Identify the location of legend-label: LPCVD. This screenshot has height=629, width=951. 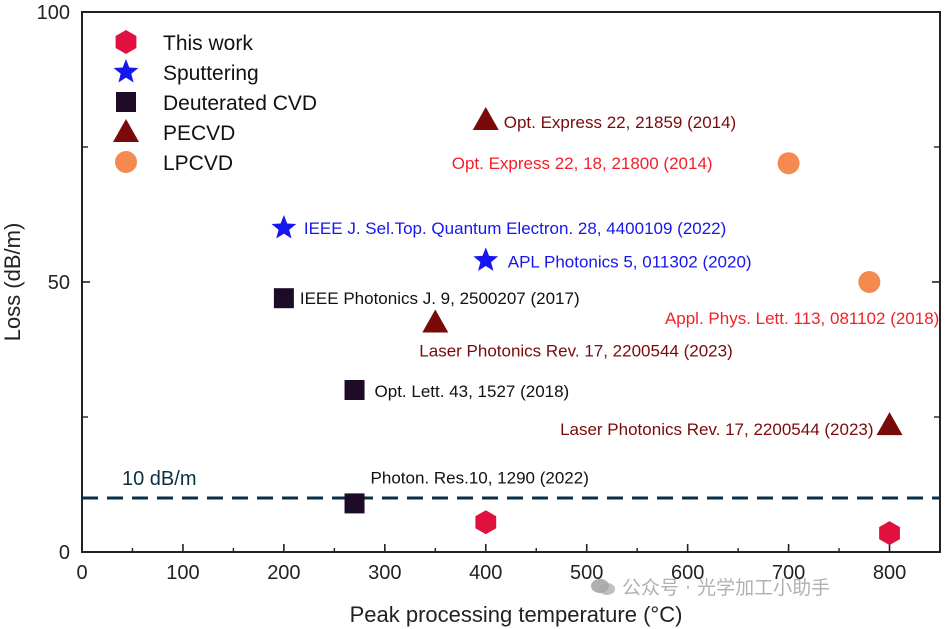
(198, 163).